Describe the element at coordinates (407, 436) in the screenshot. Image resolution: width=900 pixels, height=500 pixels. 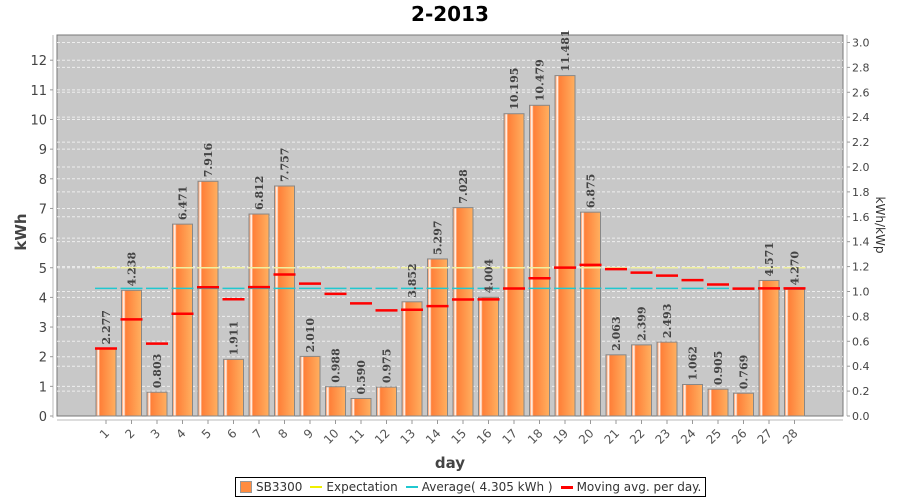
I see `x-tick-label: 13` at that location.